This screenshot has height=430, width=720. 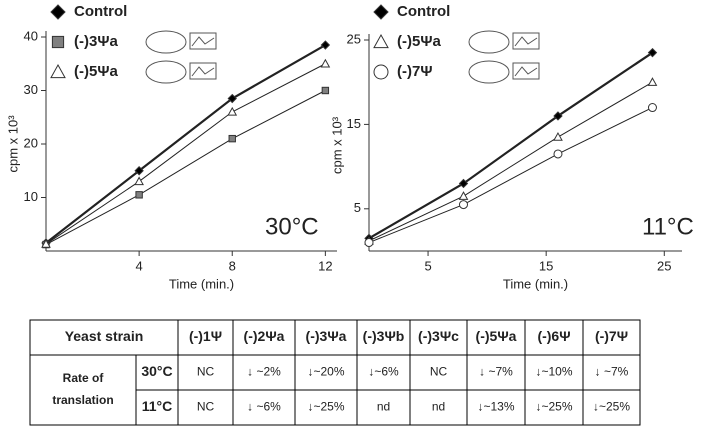 I want to click on row-label: 30°C, so click(x=156, y=371).